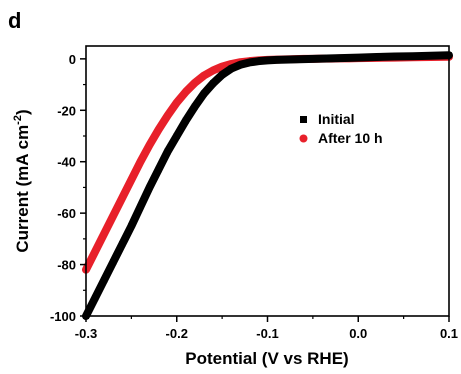 This screenshot has height=374, width=461. I want to click on x-axis: -0.3 -0.2 -0.1 0.0 0.1, so click(266, 328).